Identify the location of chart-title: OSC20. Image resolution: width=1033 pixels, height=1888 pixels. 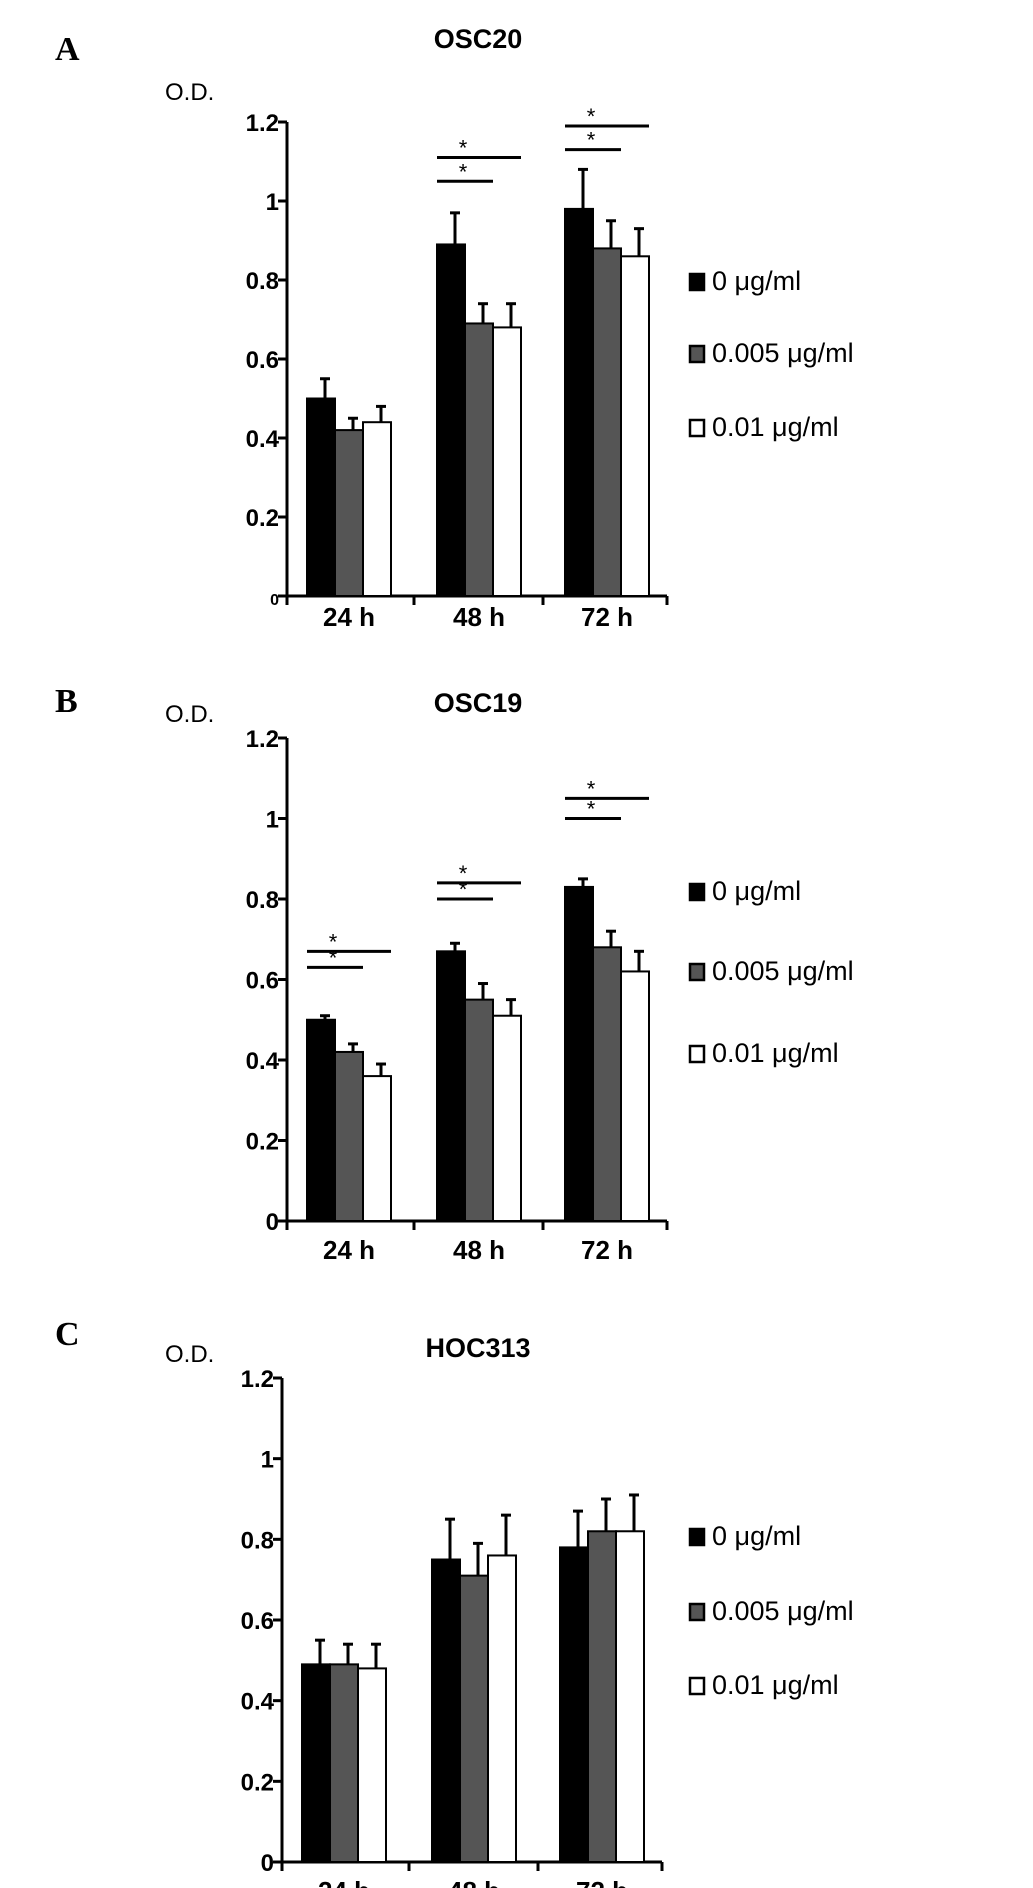
(478, 39).